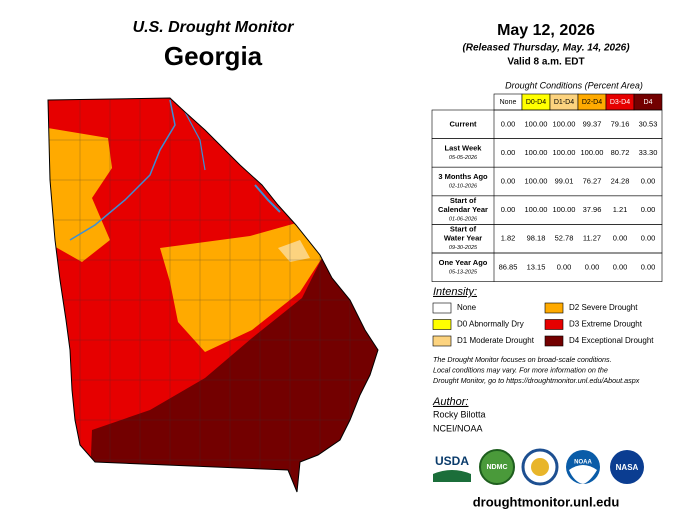 The width and height of the screenshot is (680, 525). I want to click on table-value: 80.72, so click(620, 152).